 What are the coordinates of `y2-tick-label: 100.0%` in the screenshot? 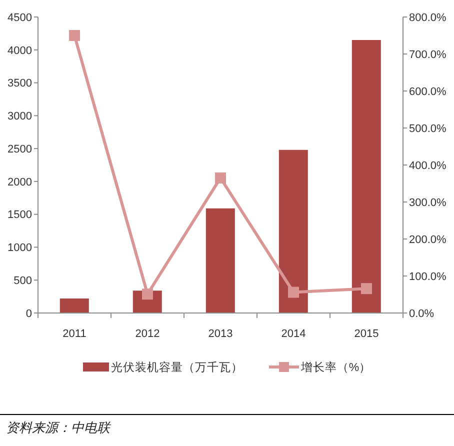 It's located at (428, 276).